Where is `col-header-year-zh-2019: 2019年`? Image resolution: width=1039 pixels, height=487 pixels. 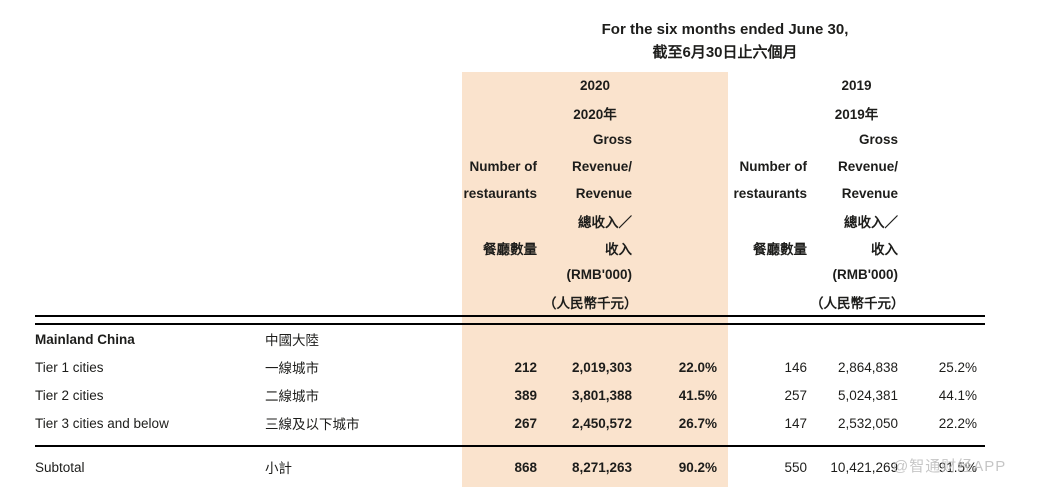
col-header-year-zh-2019: 2019年 is located at coordinates (856, 114).